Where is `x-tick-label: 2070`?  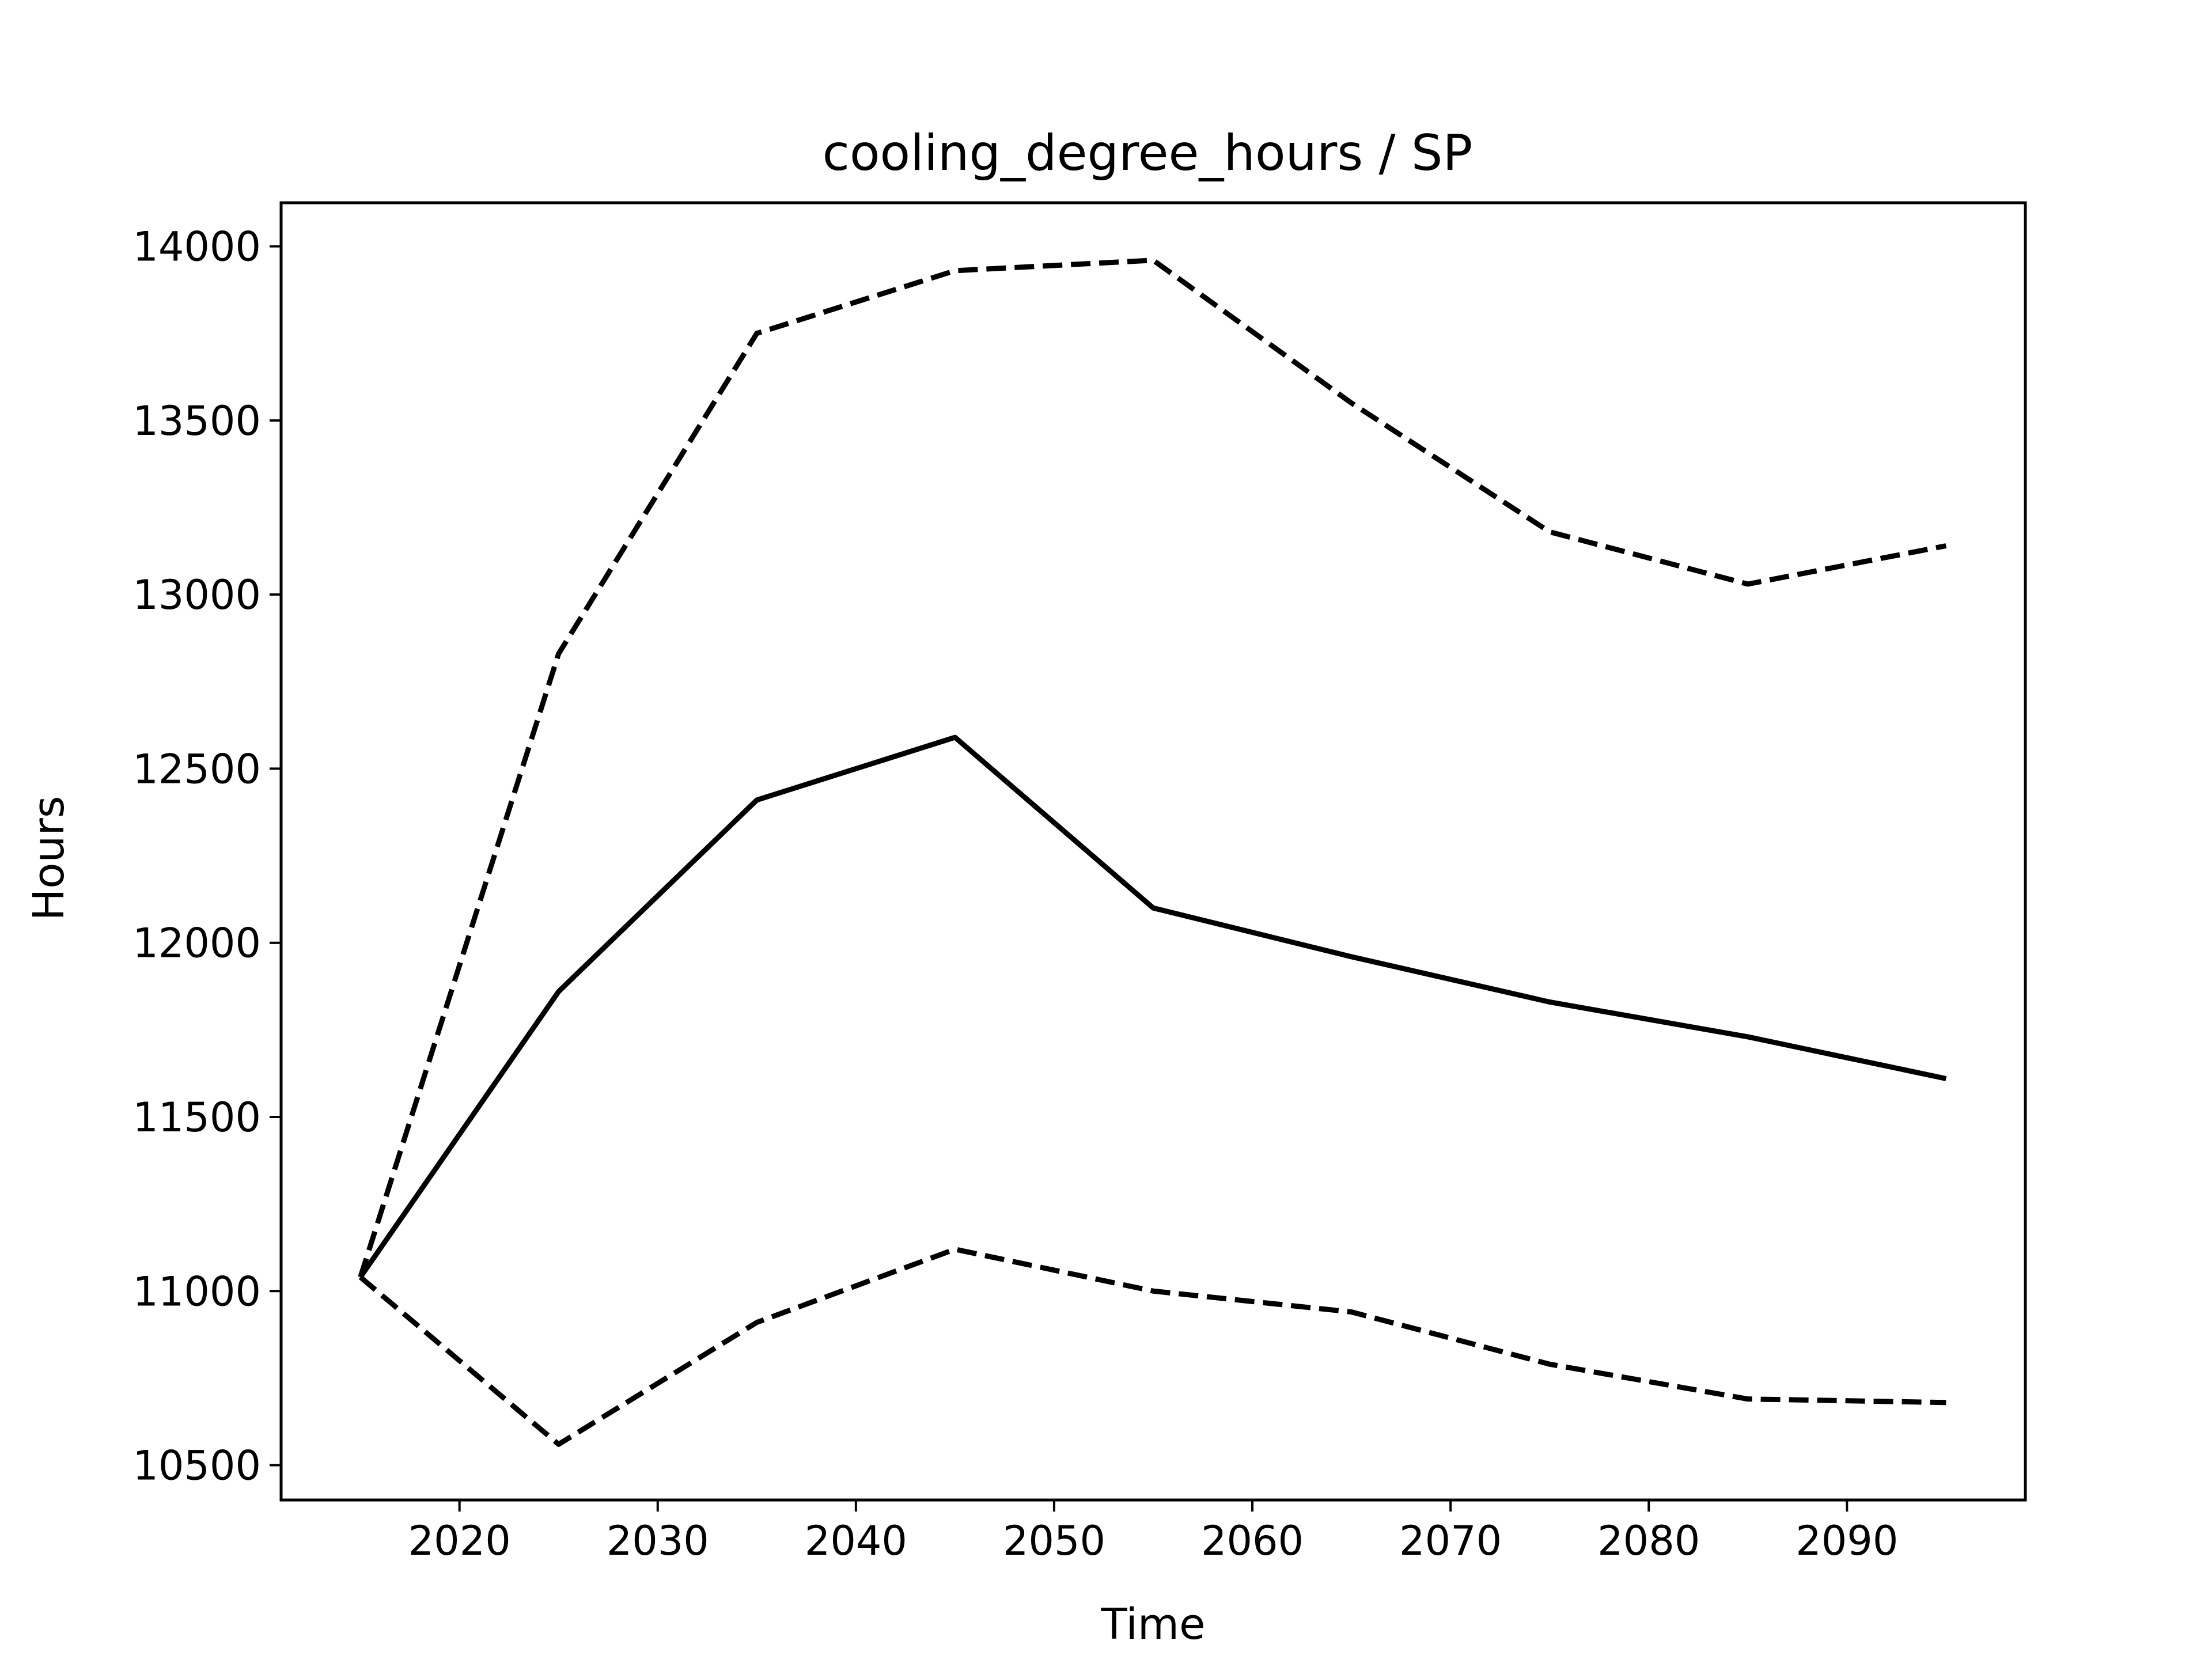 x-tick-label: 2070 is located at coordinates (1450, 1541).